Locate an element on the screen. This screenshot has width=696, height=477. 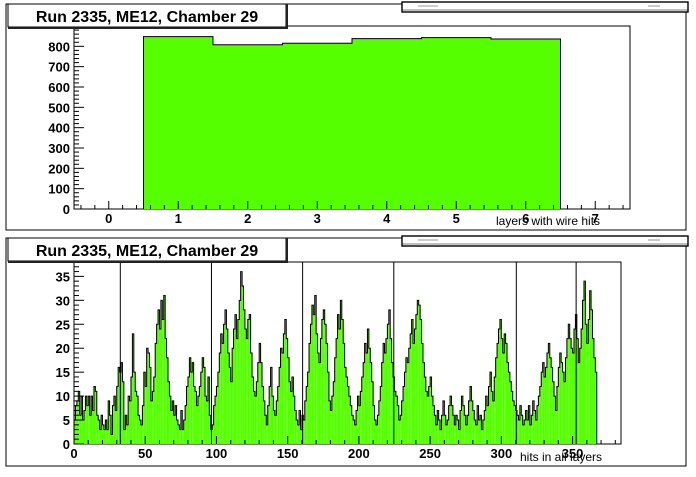
panel-2-x-tick-label: 350 is located at coordinates (573, 453).